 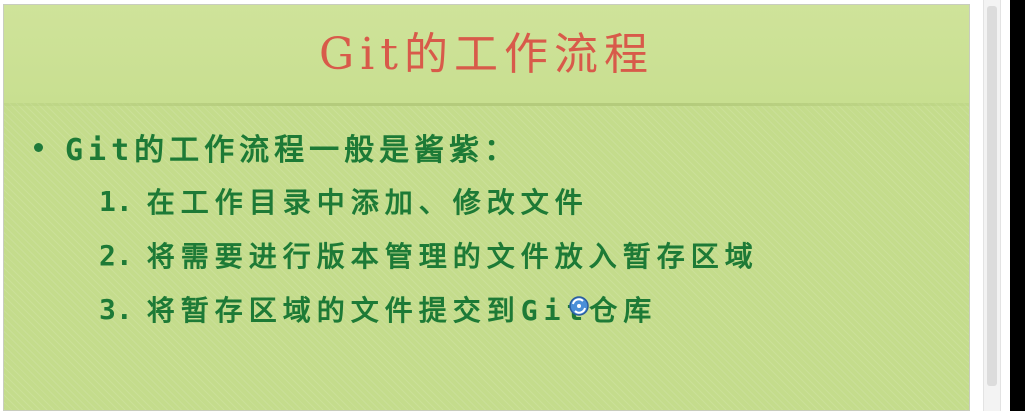 I want to click on slide-title: Git的工作流程, so click(x=486, y=54).